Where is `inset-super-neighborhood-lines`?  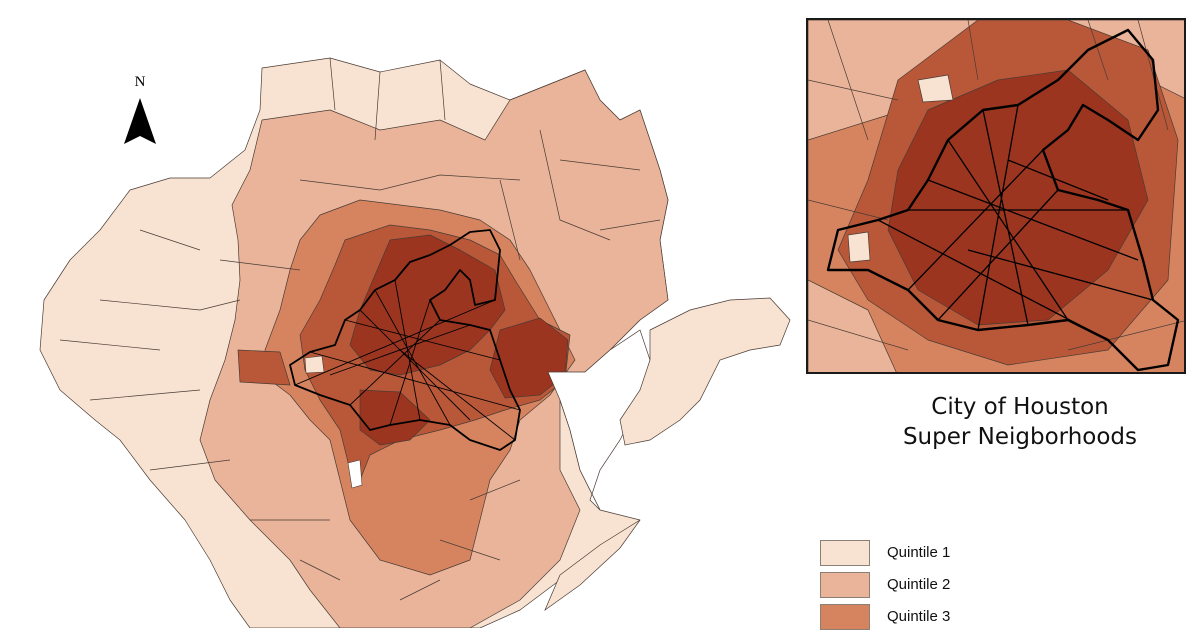 inset-super-neighborhood-lines is located at coordinates (1015, 222).